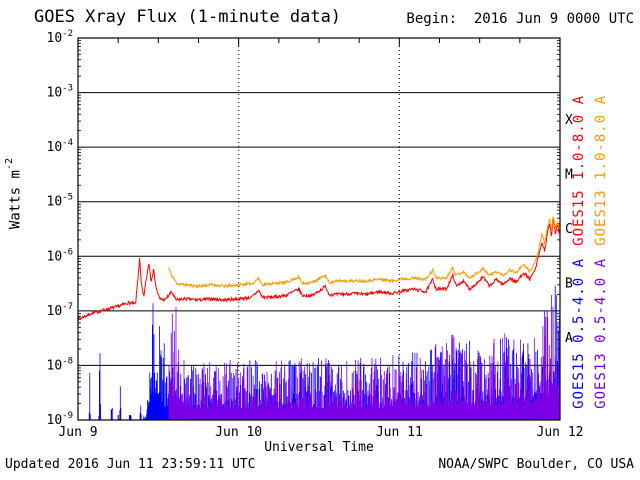 The width and height of the screenshot is (640, 480). I want to click on y-tick-label: 10⁻³, so click(60, 92).